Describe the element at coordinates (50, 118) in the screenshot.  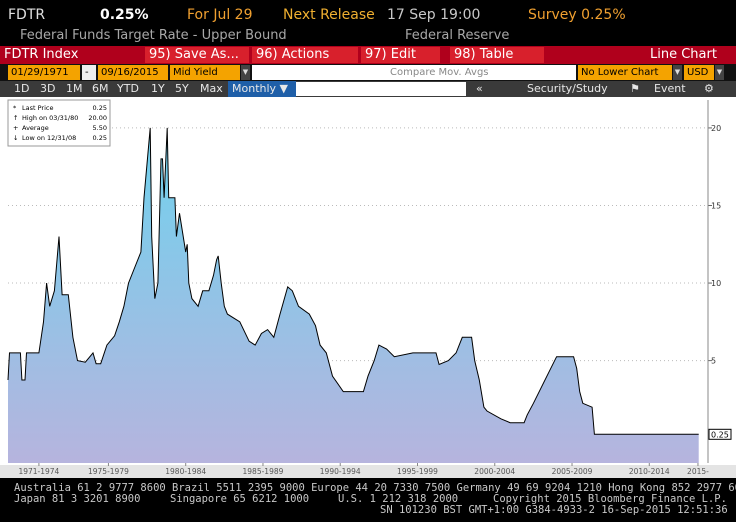
I see `legend-label: High on 03/31/80` at that location.